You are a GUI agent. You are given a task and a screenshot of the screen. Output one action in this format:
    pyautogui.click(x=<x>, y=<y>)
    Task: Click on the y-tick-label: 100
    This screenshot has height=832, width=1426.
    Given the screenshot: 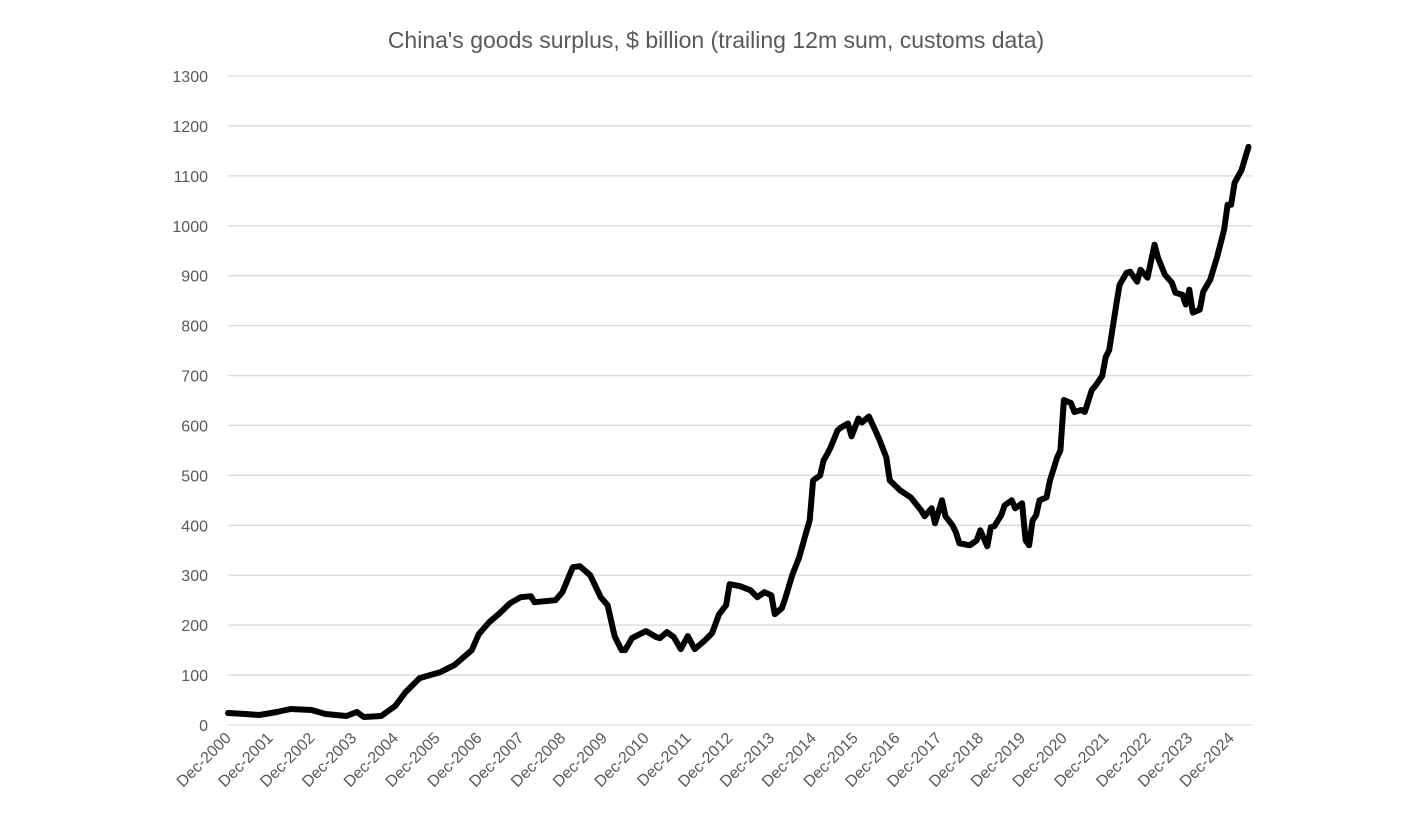 What is the action you would take?
    pyautogui.click(x=194, y=676)
    